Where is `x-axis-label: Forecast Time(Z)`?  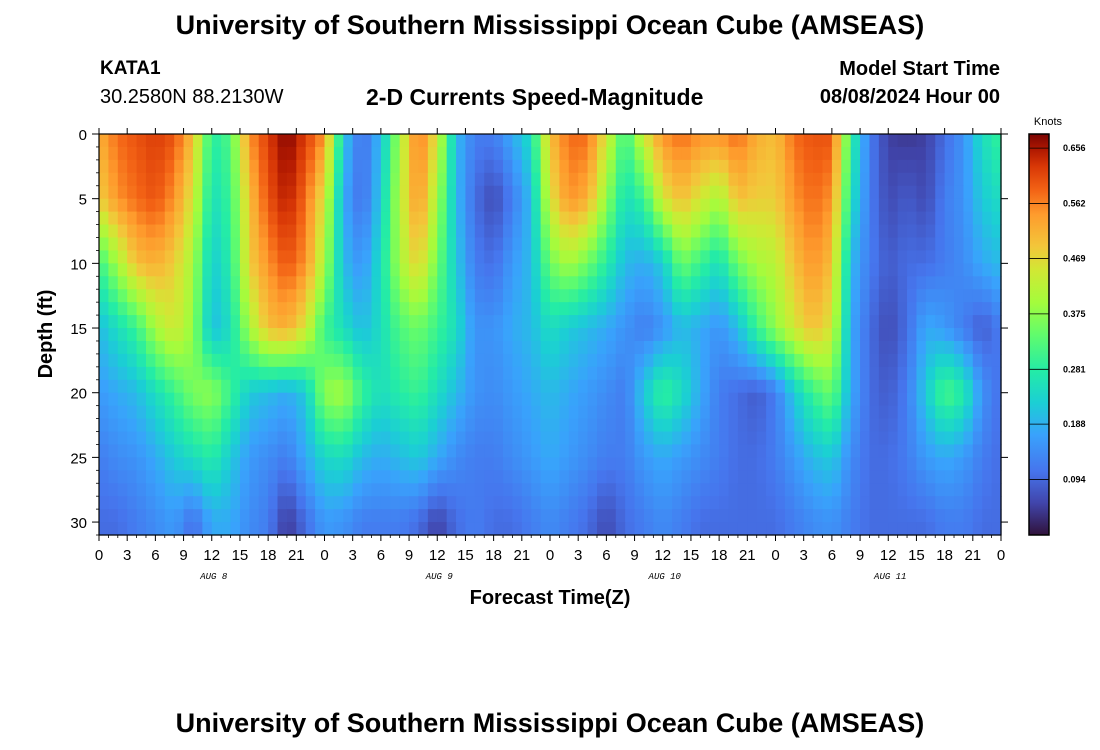 x-axis-label: Forecast Time(Z) is located at coordinates (550, 598).